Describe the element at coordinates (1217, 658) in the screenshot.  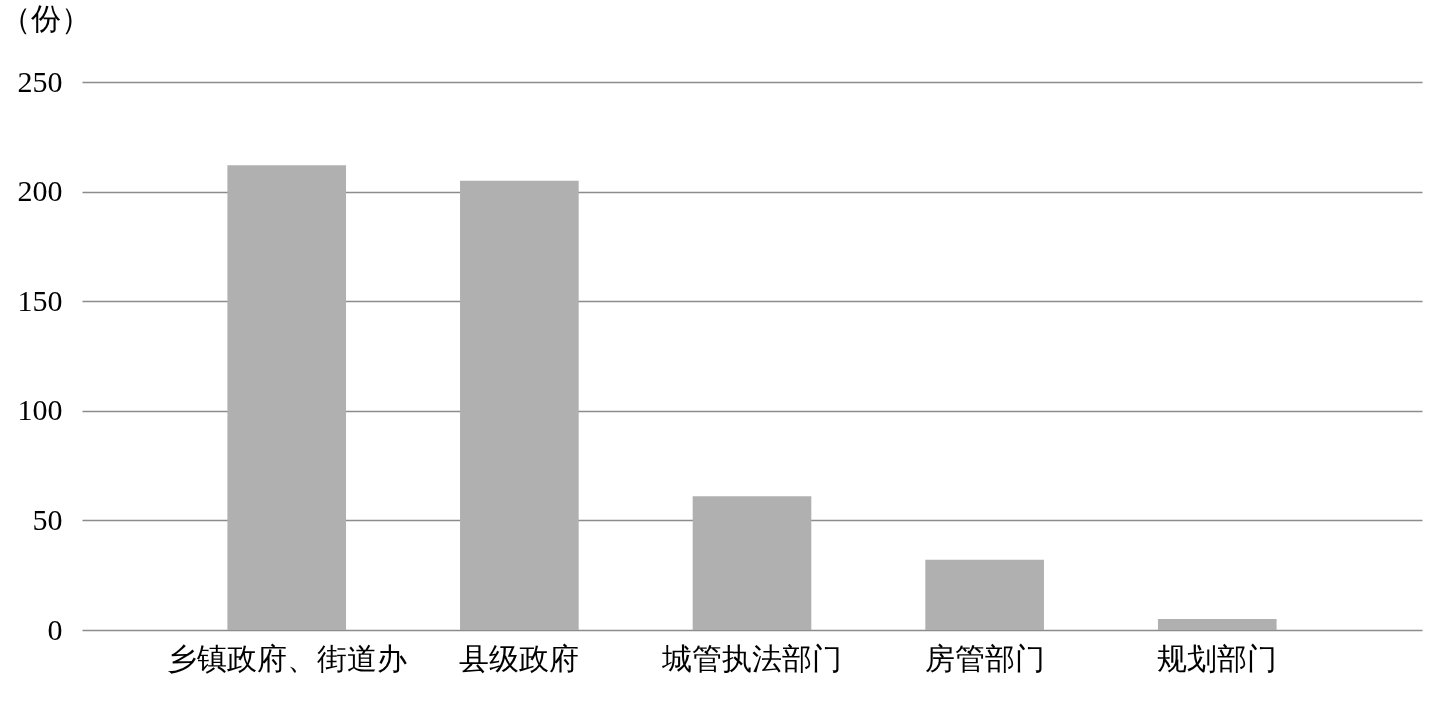
I see `x-tick-label: 规划部门` at that location.